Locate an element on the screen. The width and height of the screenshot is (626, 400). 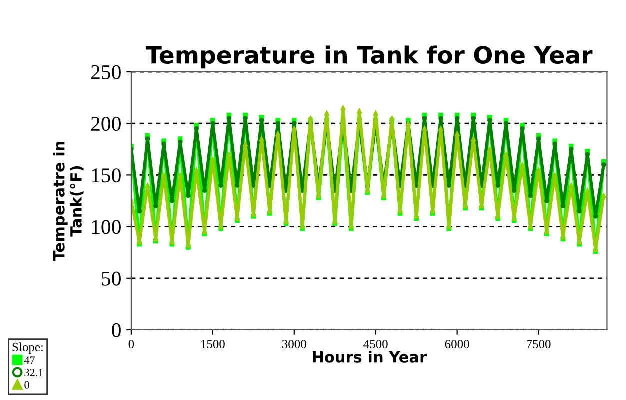
legend-label: 0 is located at coordinates (27, 385).